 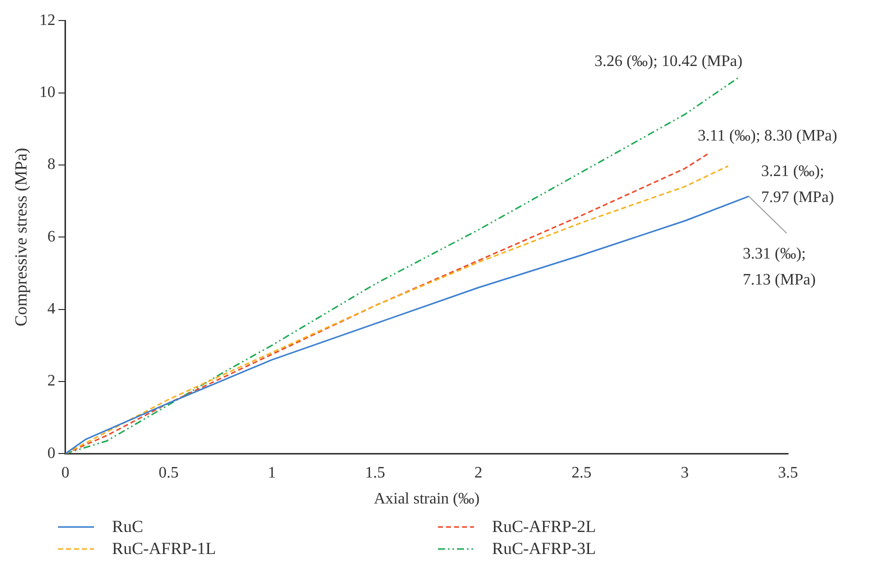 I want to click on y-tick-label: 12, so click(x=47, y=20).